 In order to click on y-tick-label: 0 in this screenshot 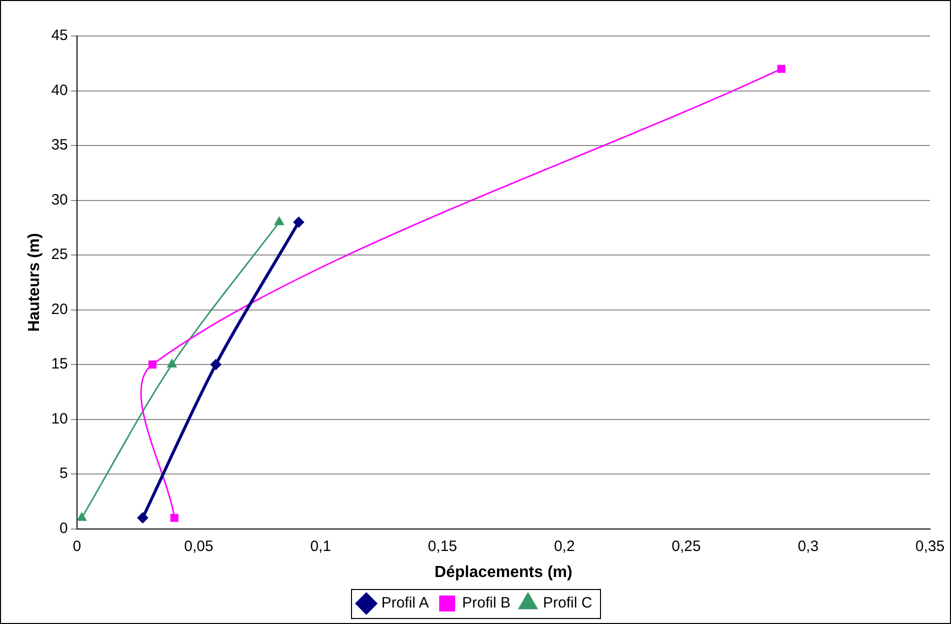, I will do `click(64, 528)`.